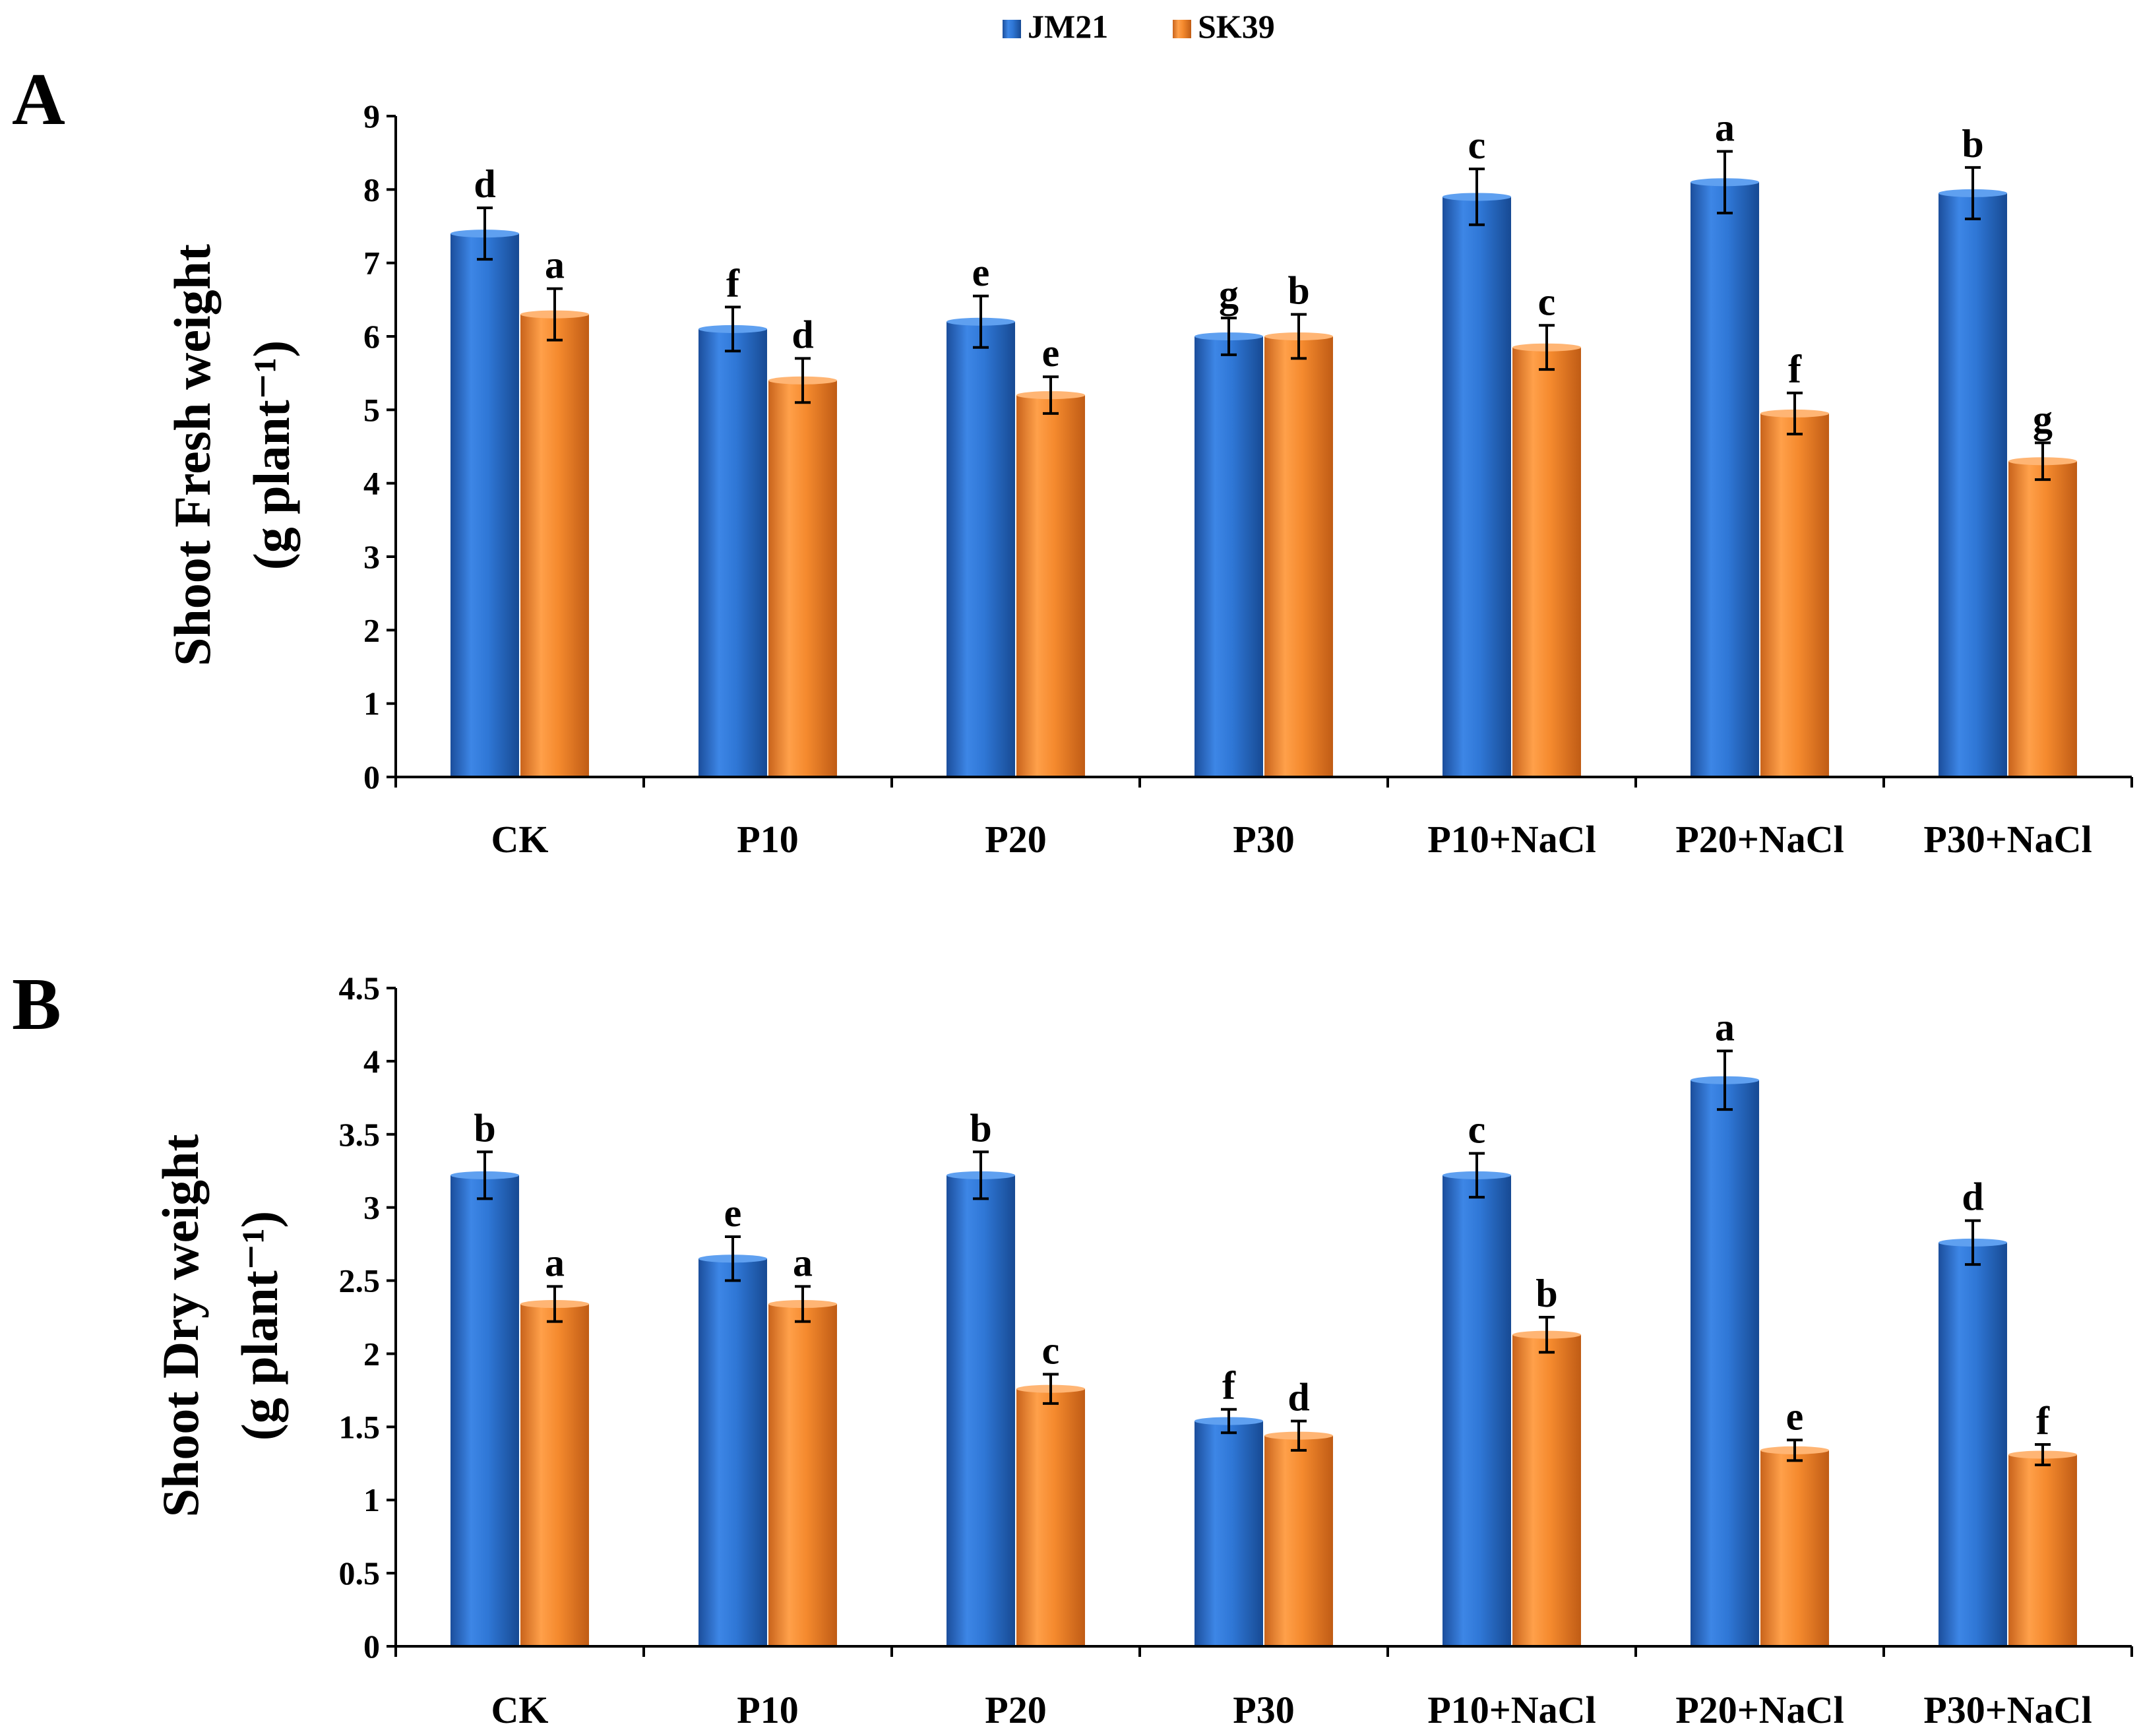 The image size is (2141, 1736). Describe the element at coordinates (1972, 144) in the screenshot. I see `panel-a-sig-letter-jm21: b` at that location.